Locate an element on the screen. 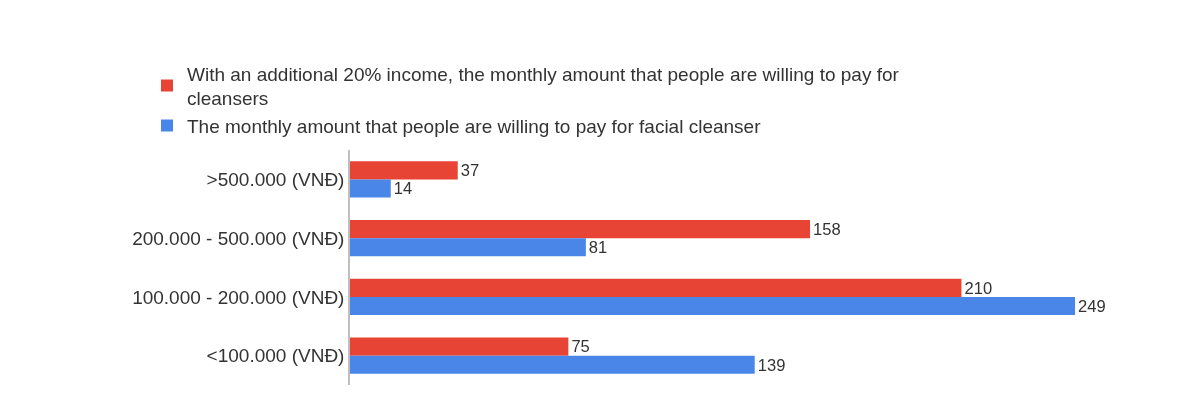  y-tick-label: 200.000 - 500.000 (VNĐ) is located at coordinates (238, 238).